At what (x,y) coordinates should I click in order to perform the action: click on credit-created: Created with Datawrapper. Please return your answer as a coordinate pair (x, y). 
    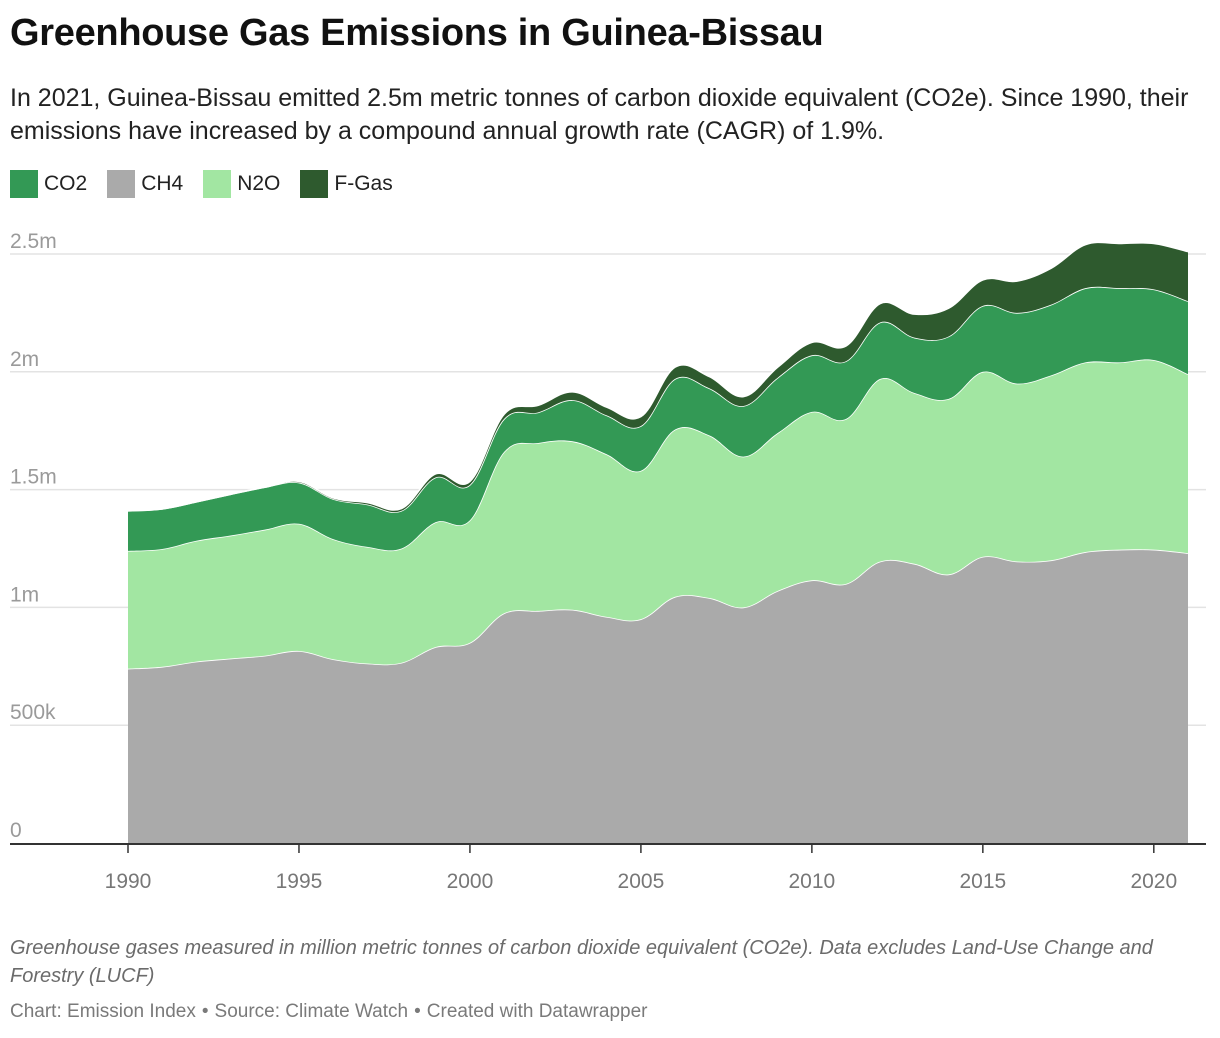
    Looking at the image, I should click on (537, 1011).